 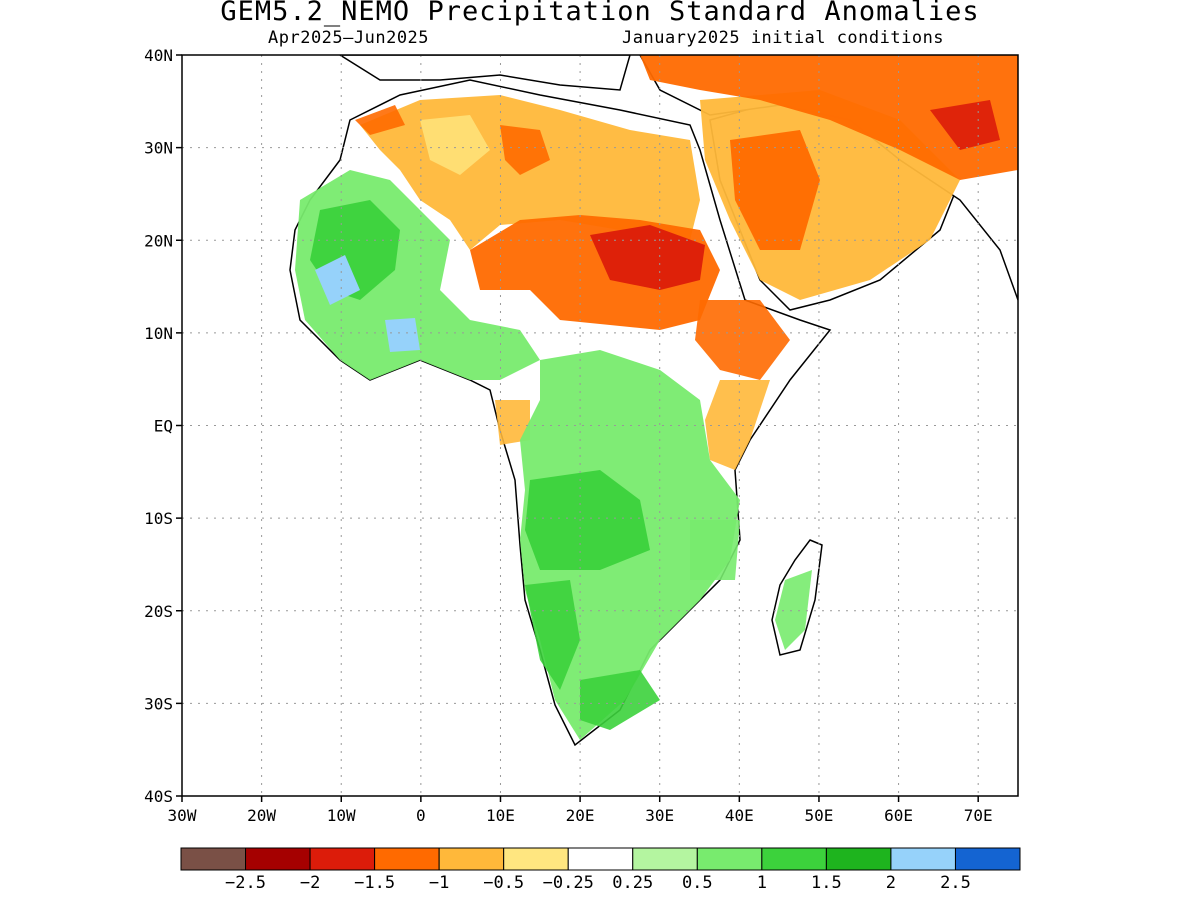 What do you see at coordinates (245, 883) in the screenshot?
I see `colorbar-label: −2.5` at bounding box center [245, 883].